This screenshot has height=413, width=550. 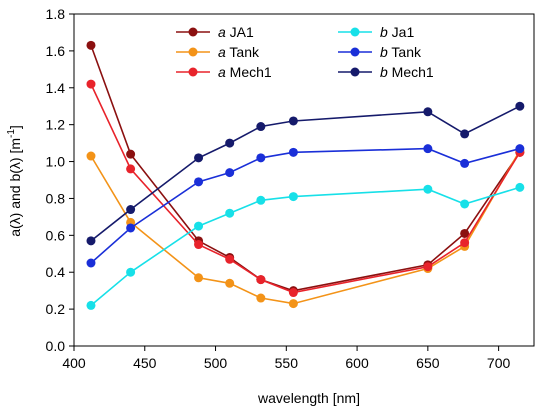 I want to click on legend-label-suffix: JA1, so click(x=240, y=32).